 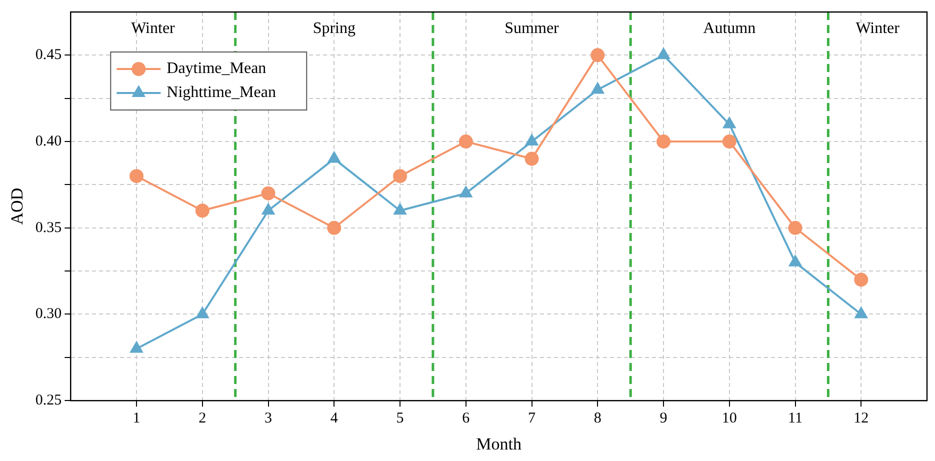 What do you see at coordinates (598, 418) in the screenshot?
I see `x-tick-label: 8` at bounding box center [598, 418].